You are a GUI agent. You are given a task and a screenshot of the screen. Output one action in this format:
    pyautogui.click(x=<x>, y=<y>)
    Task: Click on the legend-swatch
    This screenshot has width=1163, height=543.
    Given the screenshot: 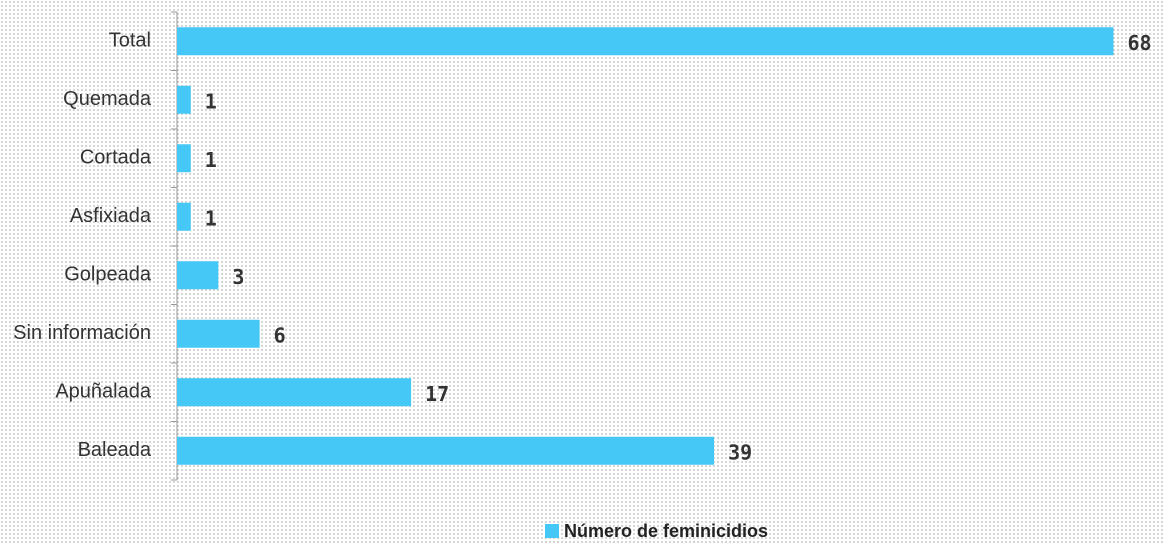 What is the action you would take?
    pyautogui.click(x=552, y=531)
    